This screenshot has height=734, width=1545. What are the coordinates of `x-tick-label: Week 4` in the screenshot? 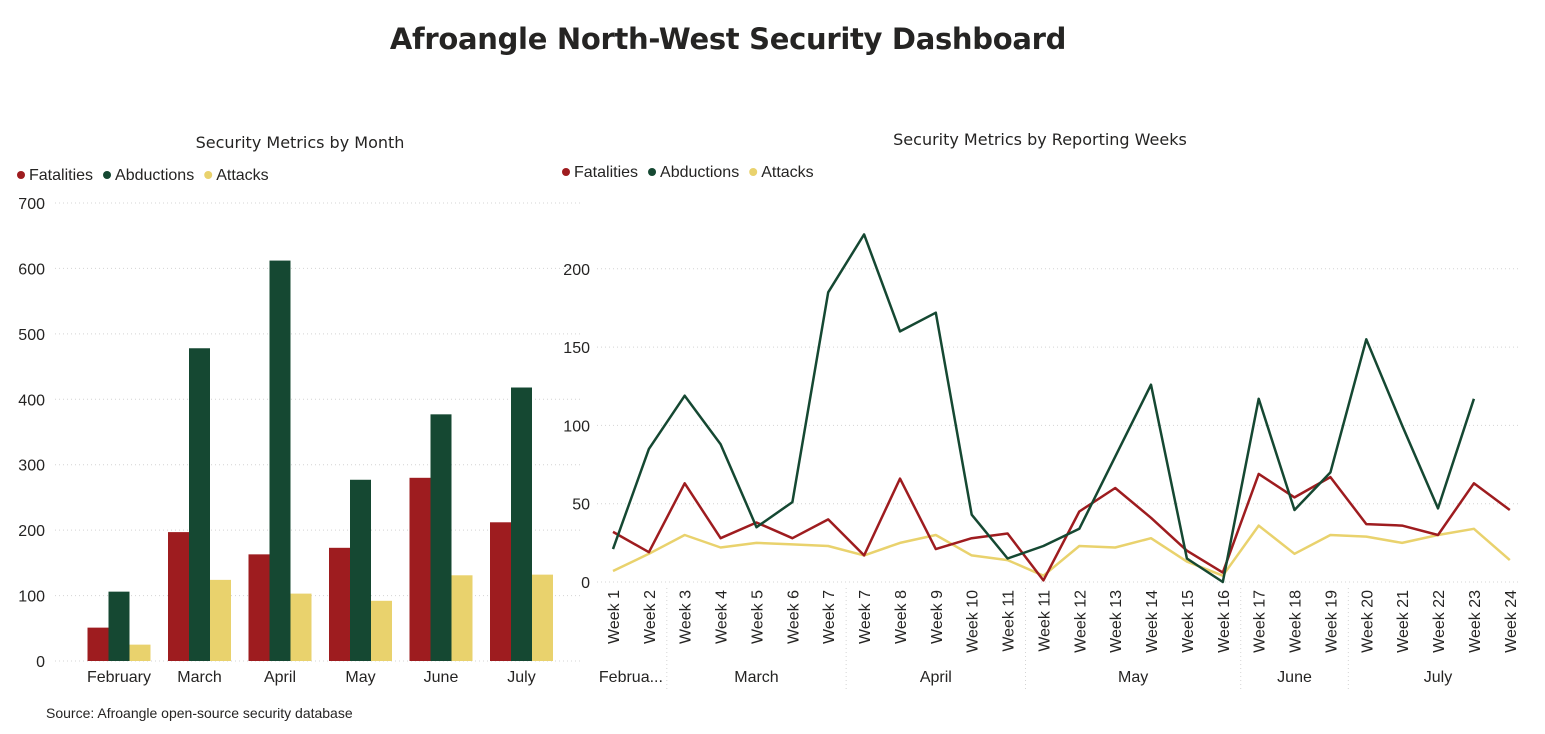 It's located at (722, 617).